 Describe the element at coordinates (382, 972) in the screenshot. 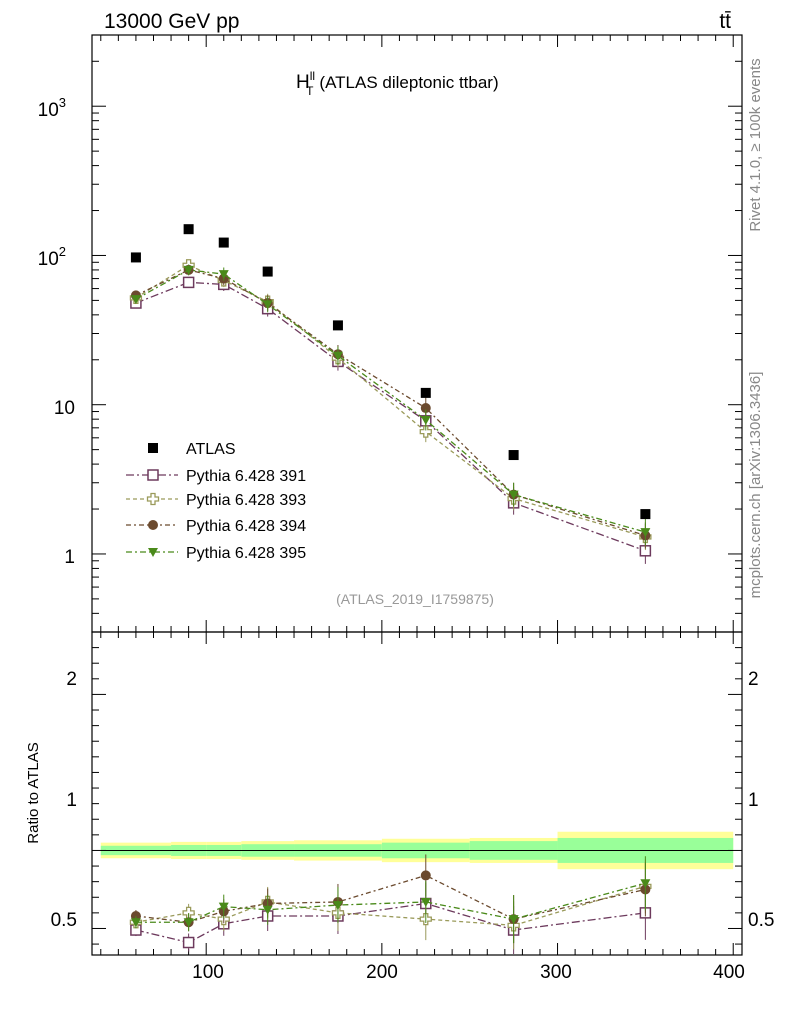

I see `x-tick-label-200: 200` at that location.